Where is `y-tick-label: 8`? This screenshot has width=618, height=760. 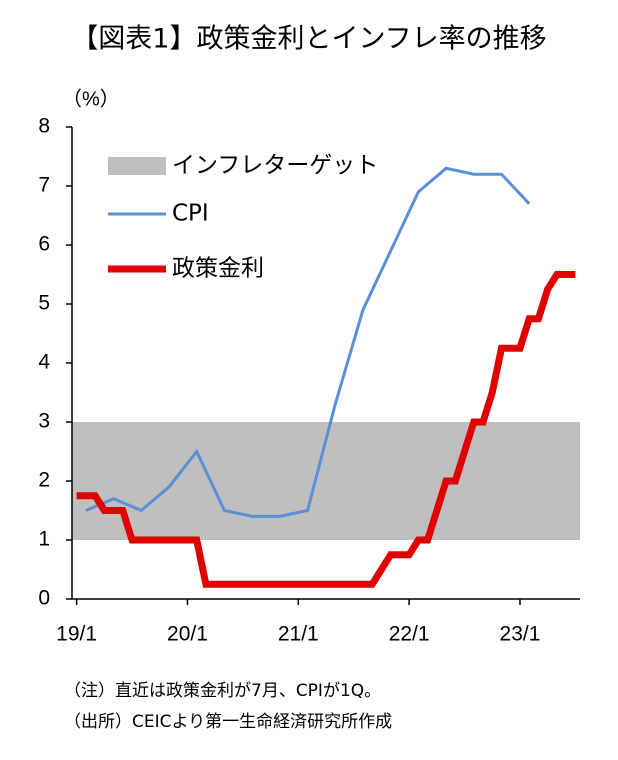 y-tick-label: 8 is located at coordinates (44, 126).